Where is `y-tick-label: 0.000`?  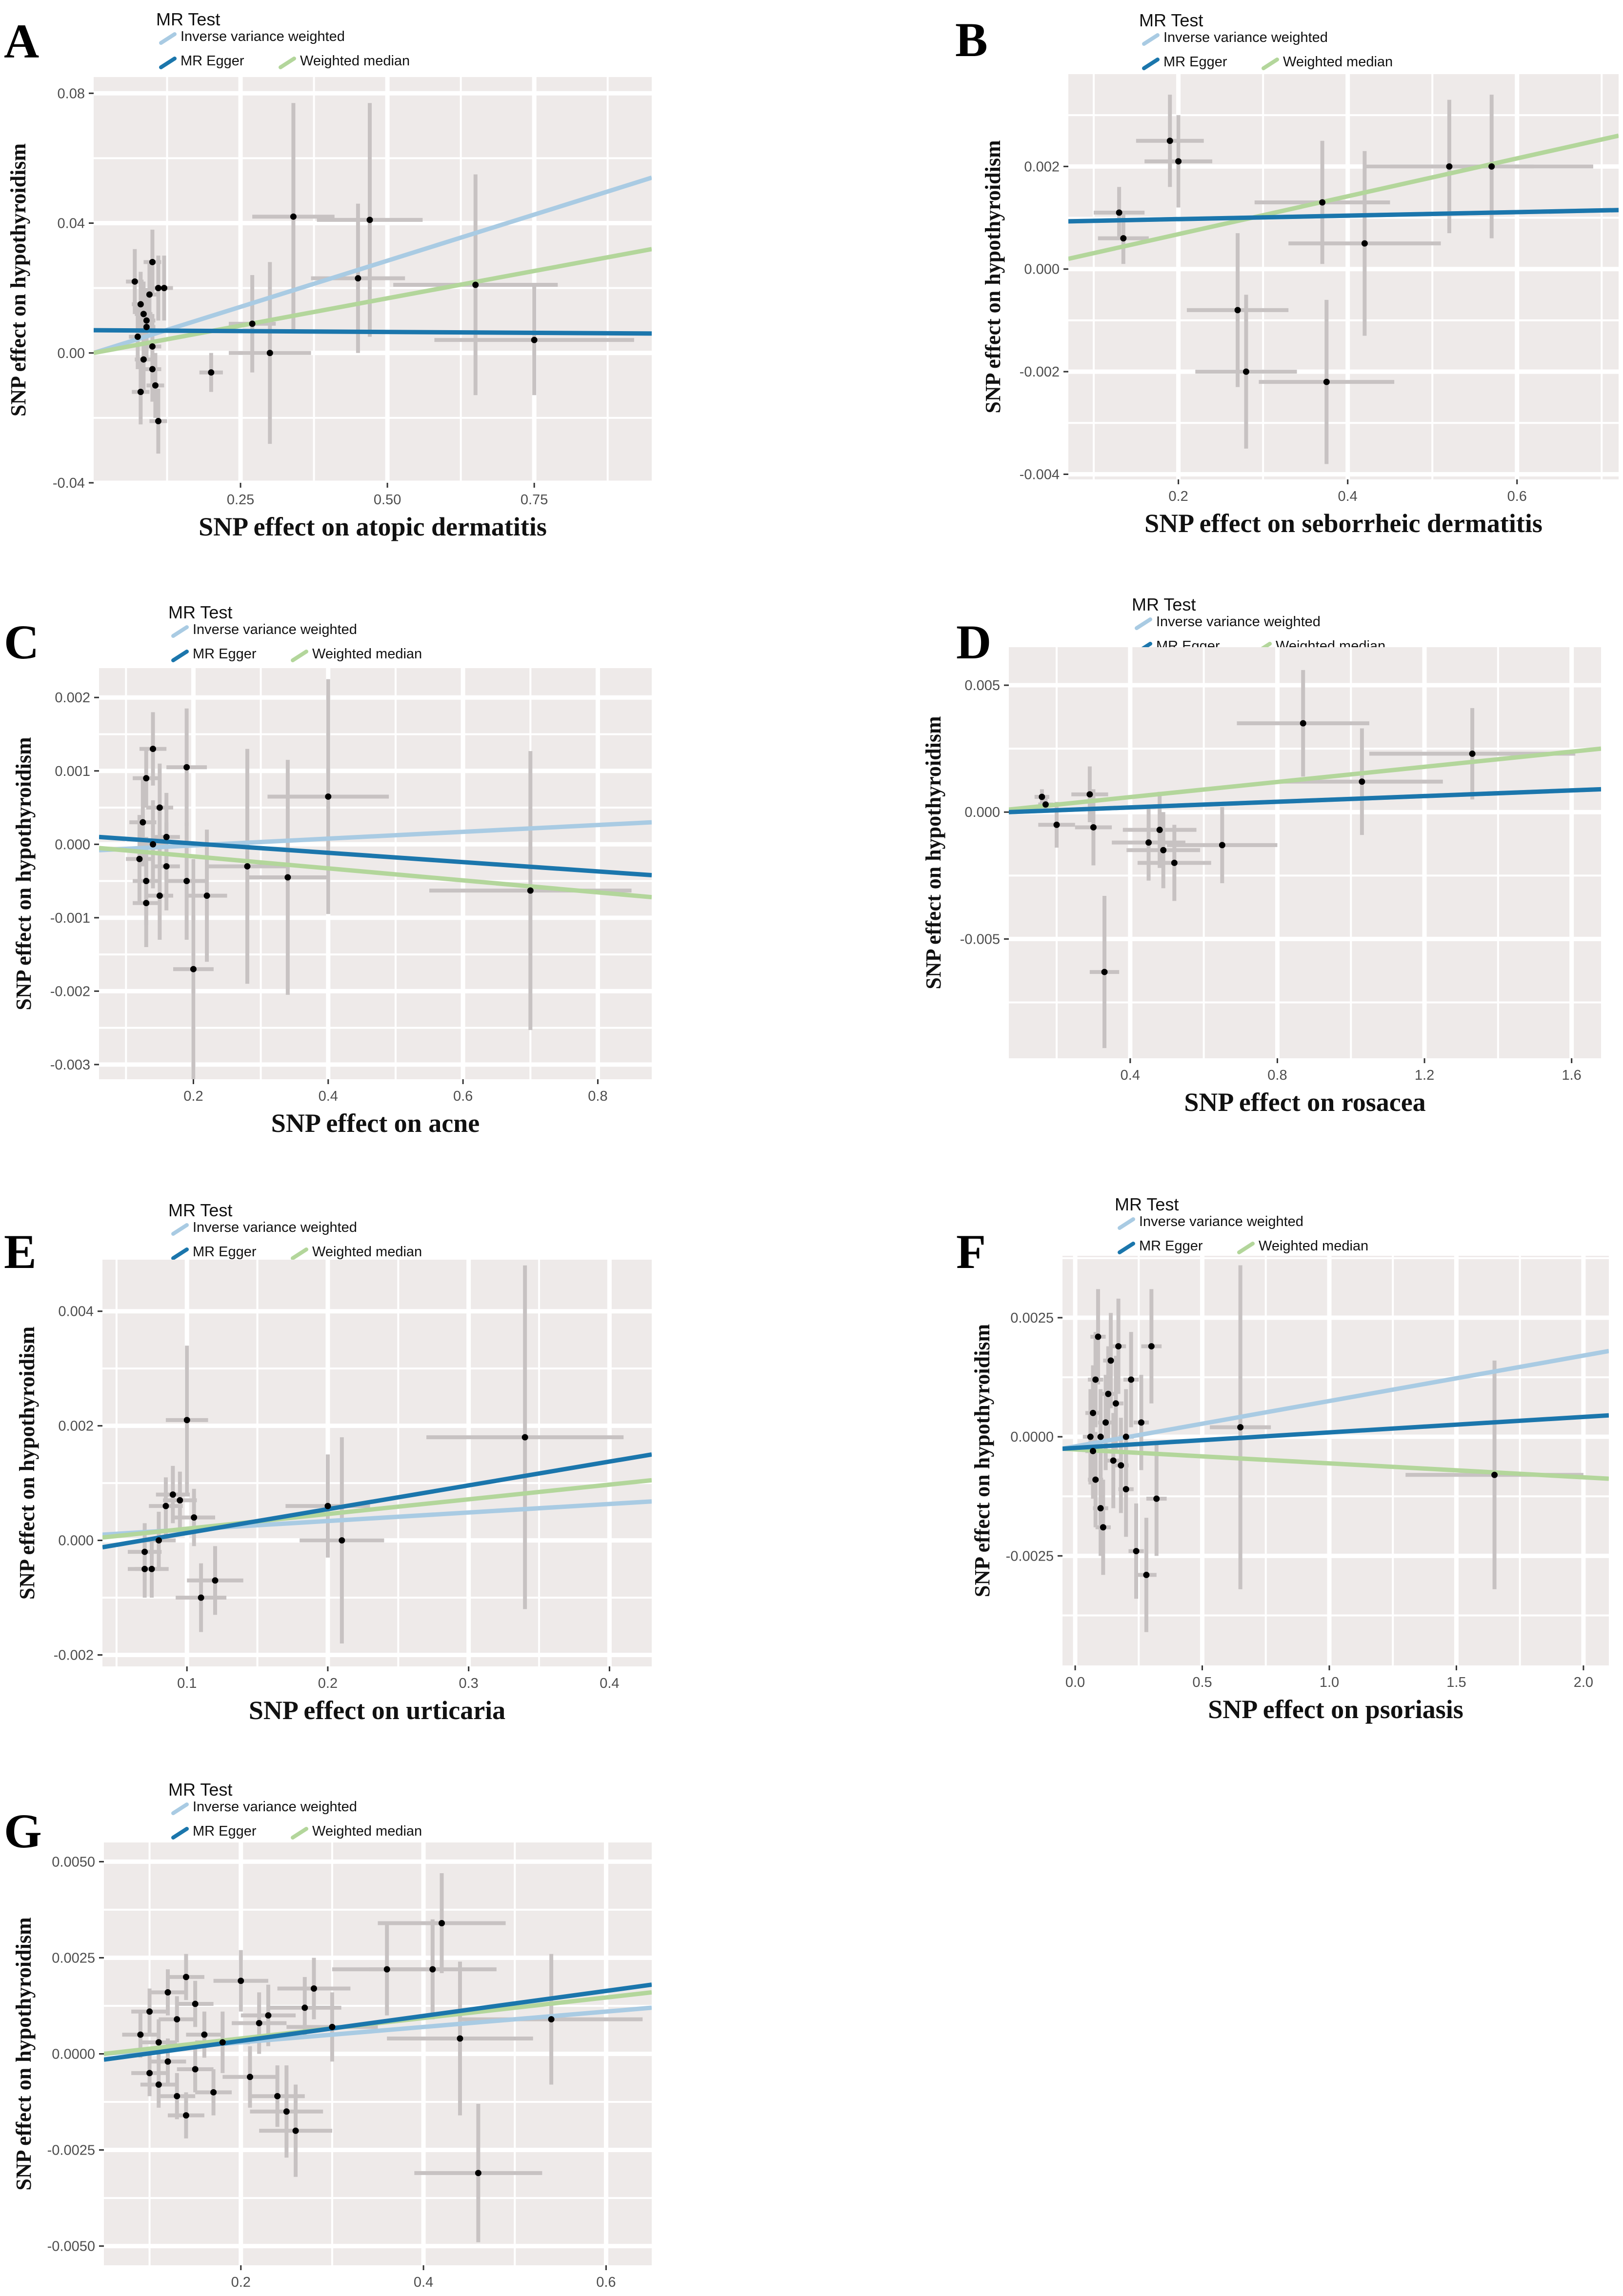 y-tick-label: 0.000 is located at coordinates (72, 844).